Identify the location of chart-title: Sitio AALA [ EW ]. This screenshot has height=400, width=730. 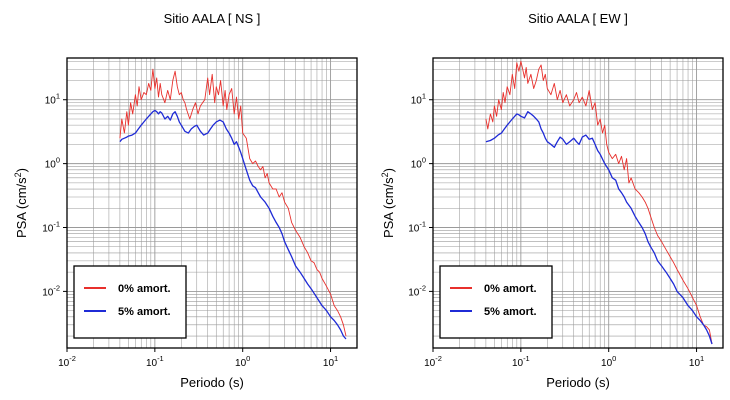
(578, 18).